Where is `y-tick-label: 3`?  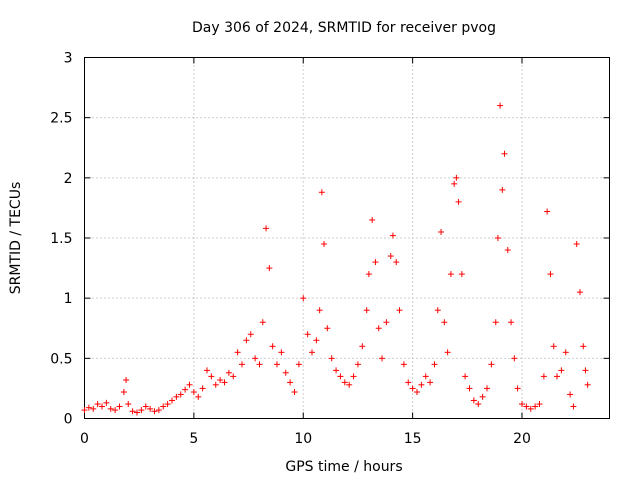
y-tick-label: 3 is located at coordinates (68, 59).